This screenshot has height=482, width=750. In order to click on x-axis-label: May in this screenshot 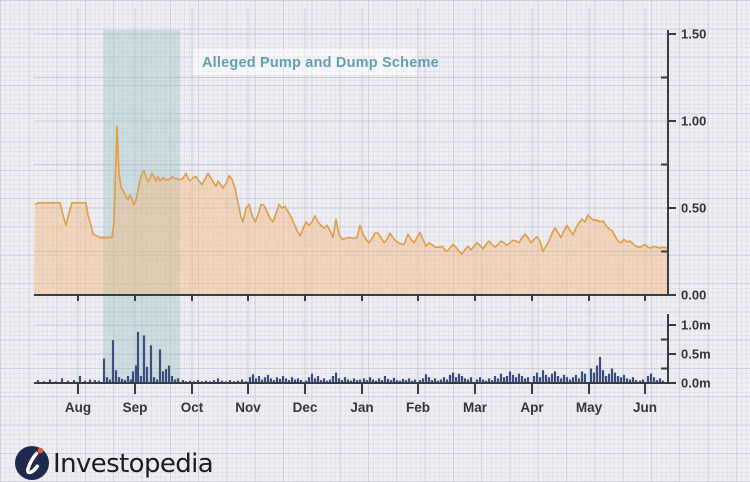, I will do `click(589, 407)`.